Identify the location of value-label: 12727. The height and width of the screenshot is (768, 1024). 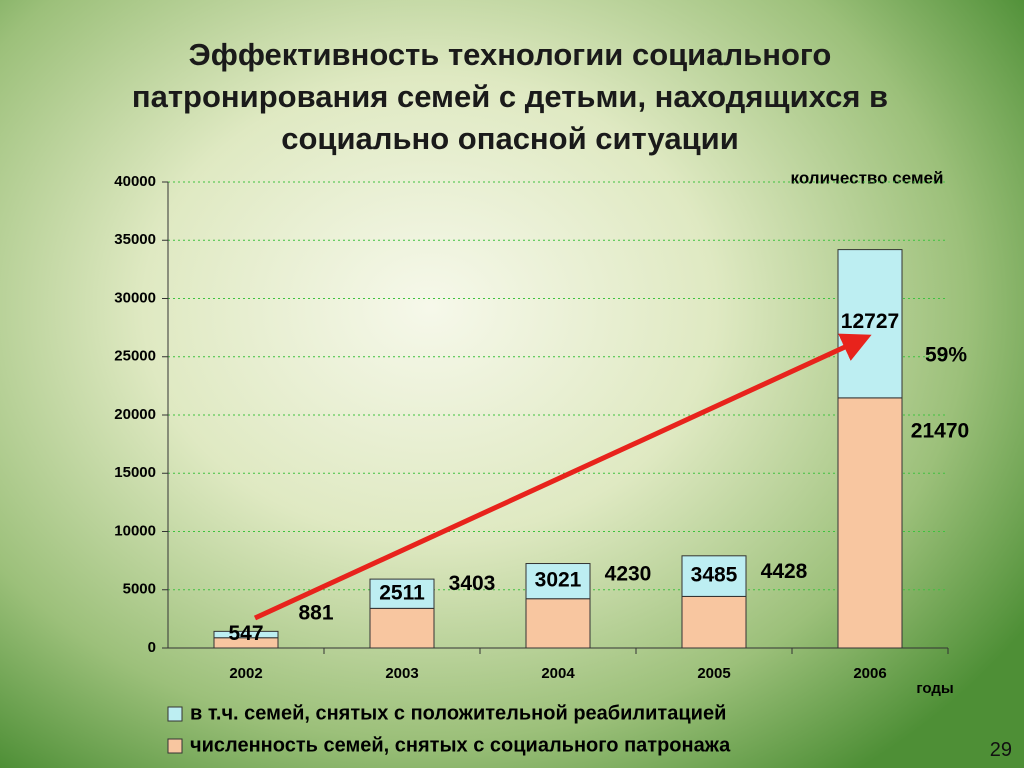
(870, 321).